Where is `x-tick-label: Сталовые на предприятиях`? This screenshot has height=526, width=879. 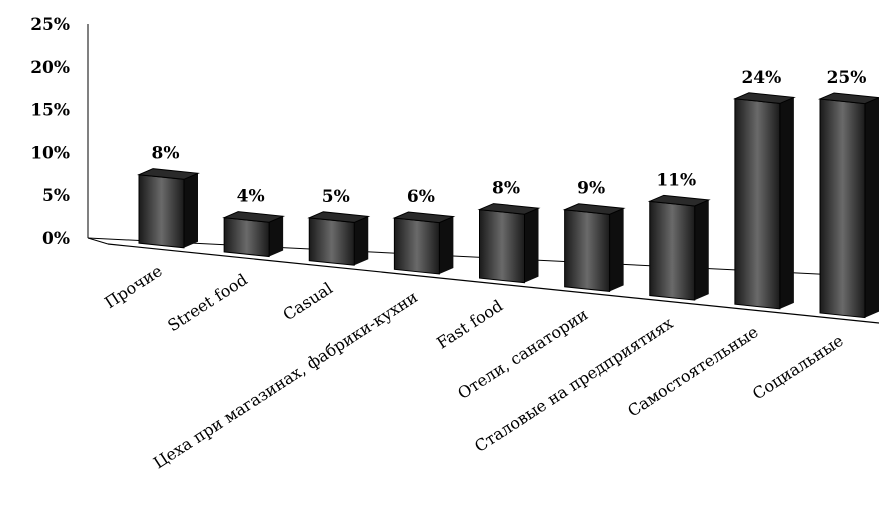 x-tick-label: Сталовые на предприятиях is located at coordinates (573, 384).